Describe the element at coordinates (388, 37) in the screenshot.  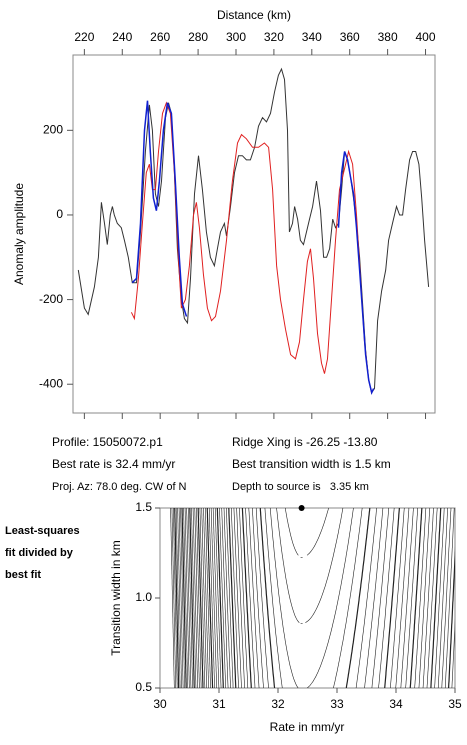
I see `x-tick-label: 380` at that location.